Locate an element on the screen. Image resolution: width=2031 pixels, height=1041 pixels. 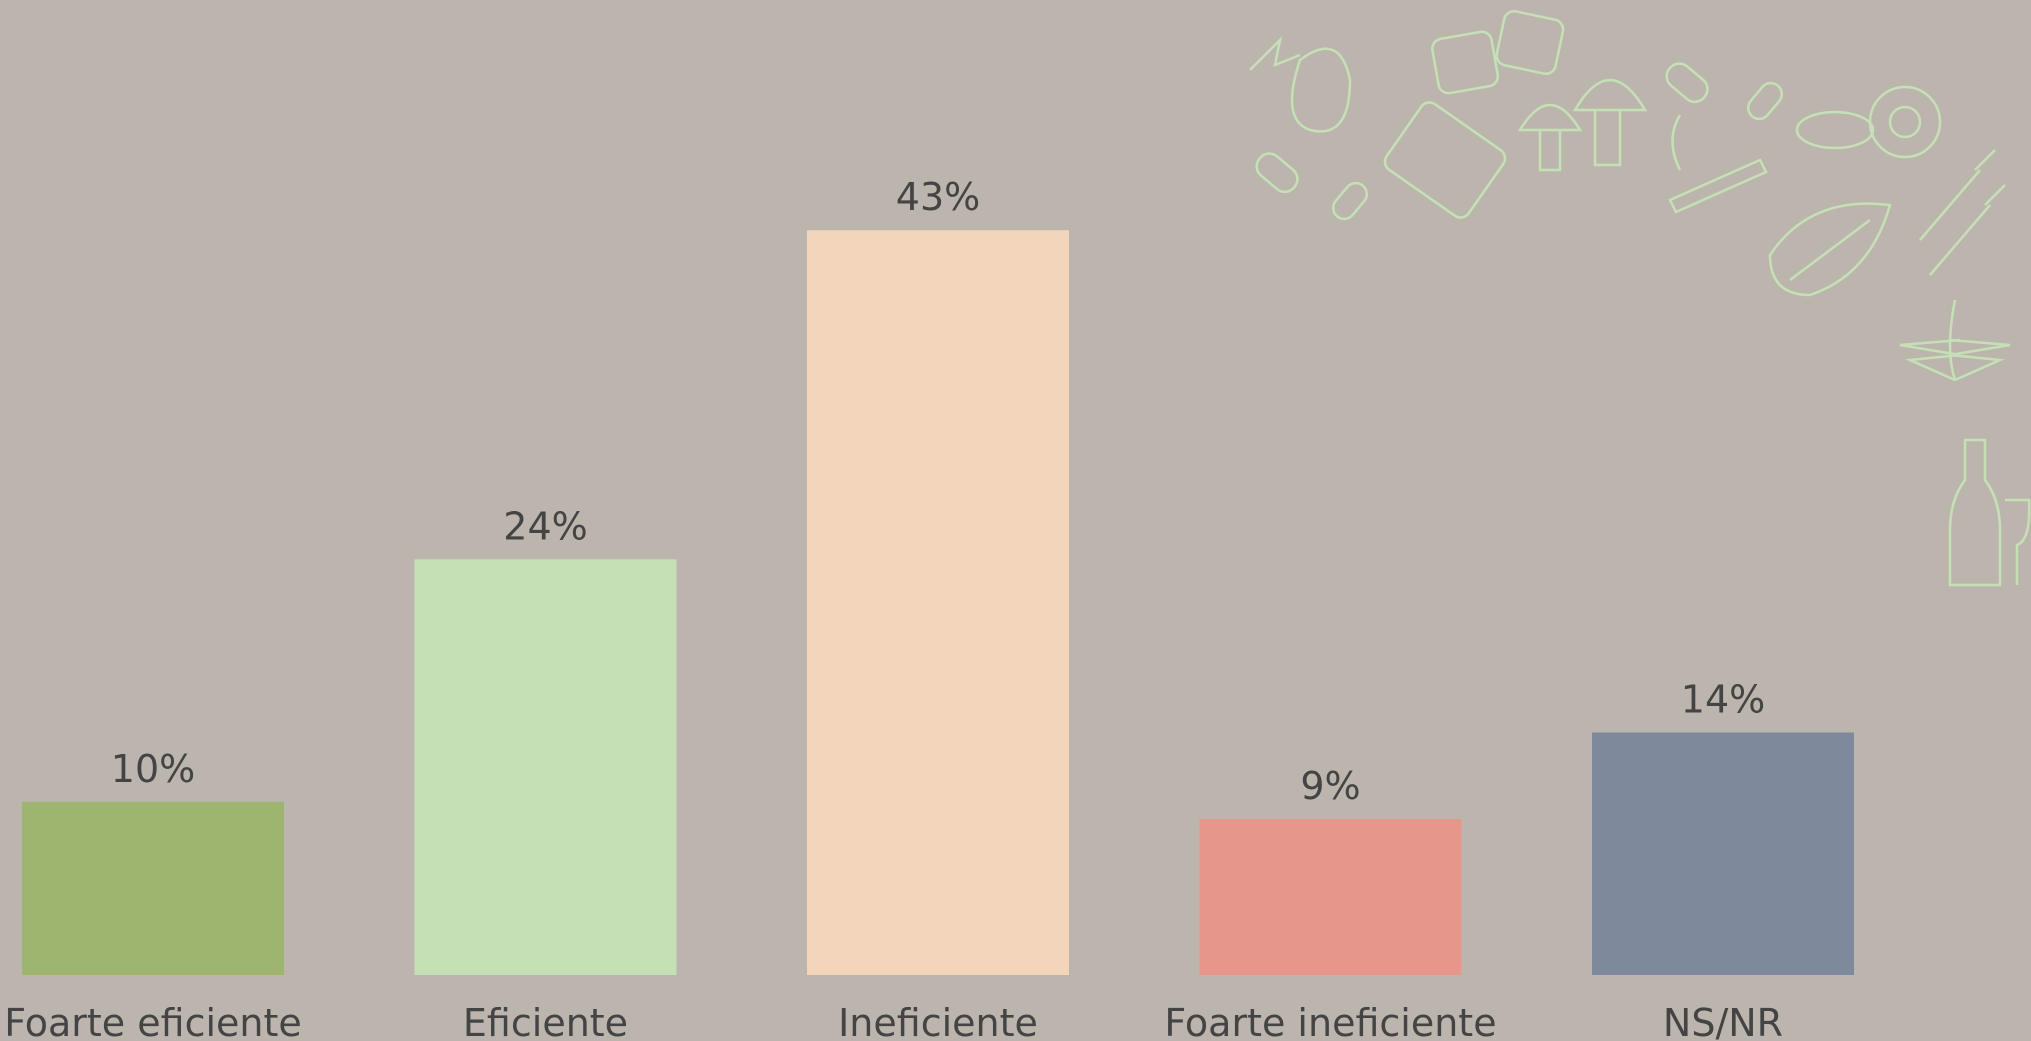
value-label: 14% is located at coordinates (1723, 700).